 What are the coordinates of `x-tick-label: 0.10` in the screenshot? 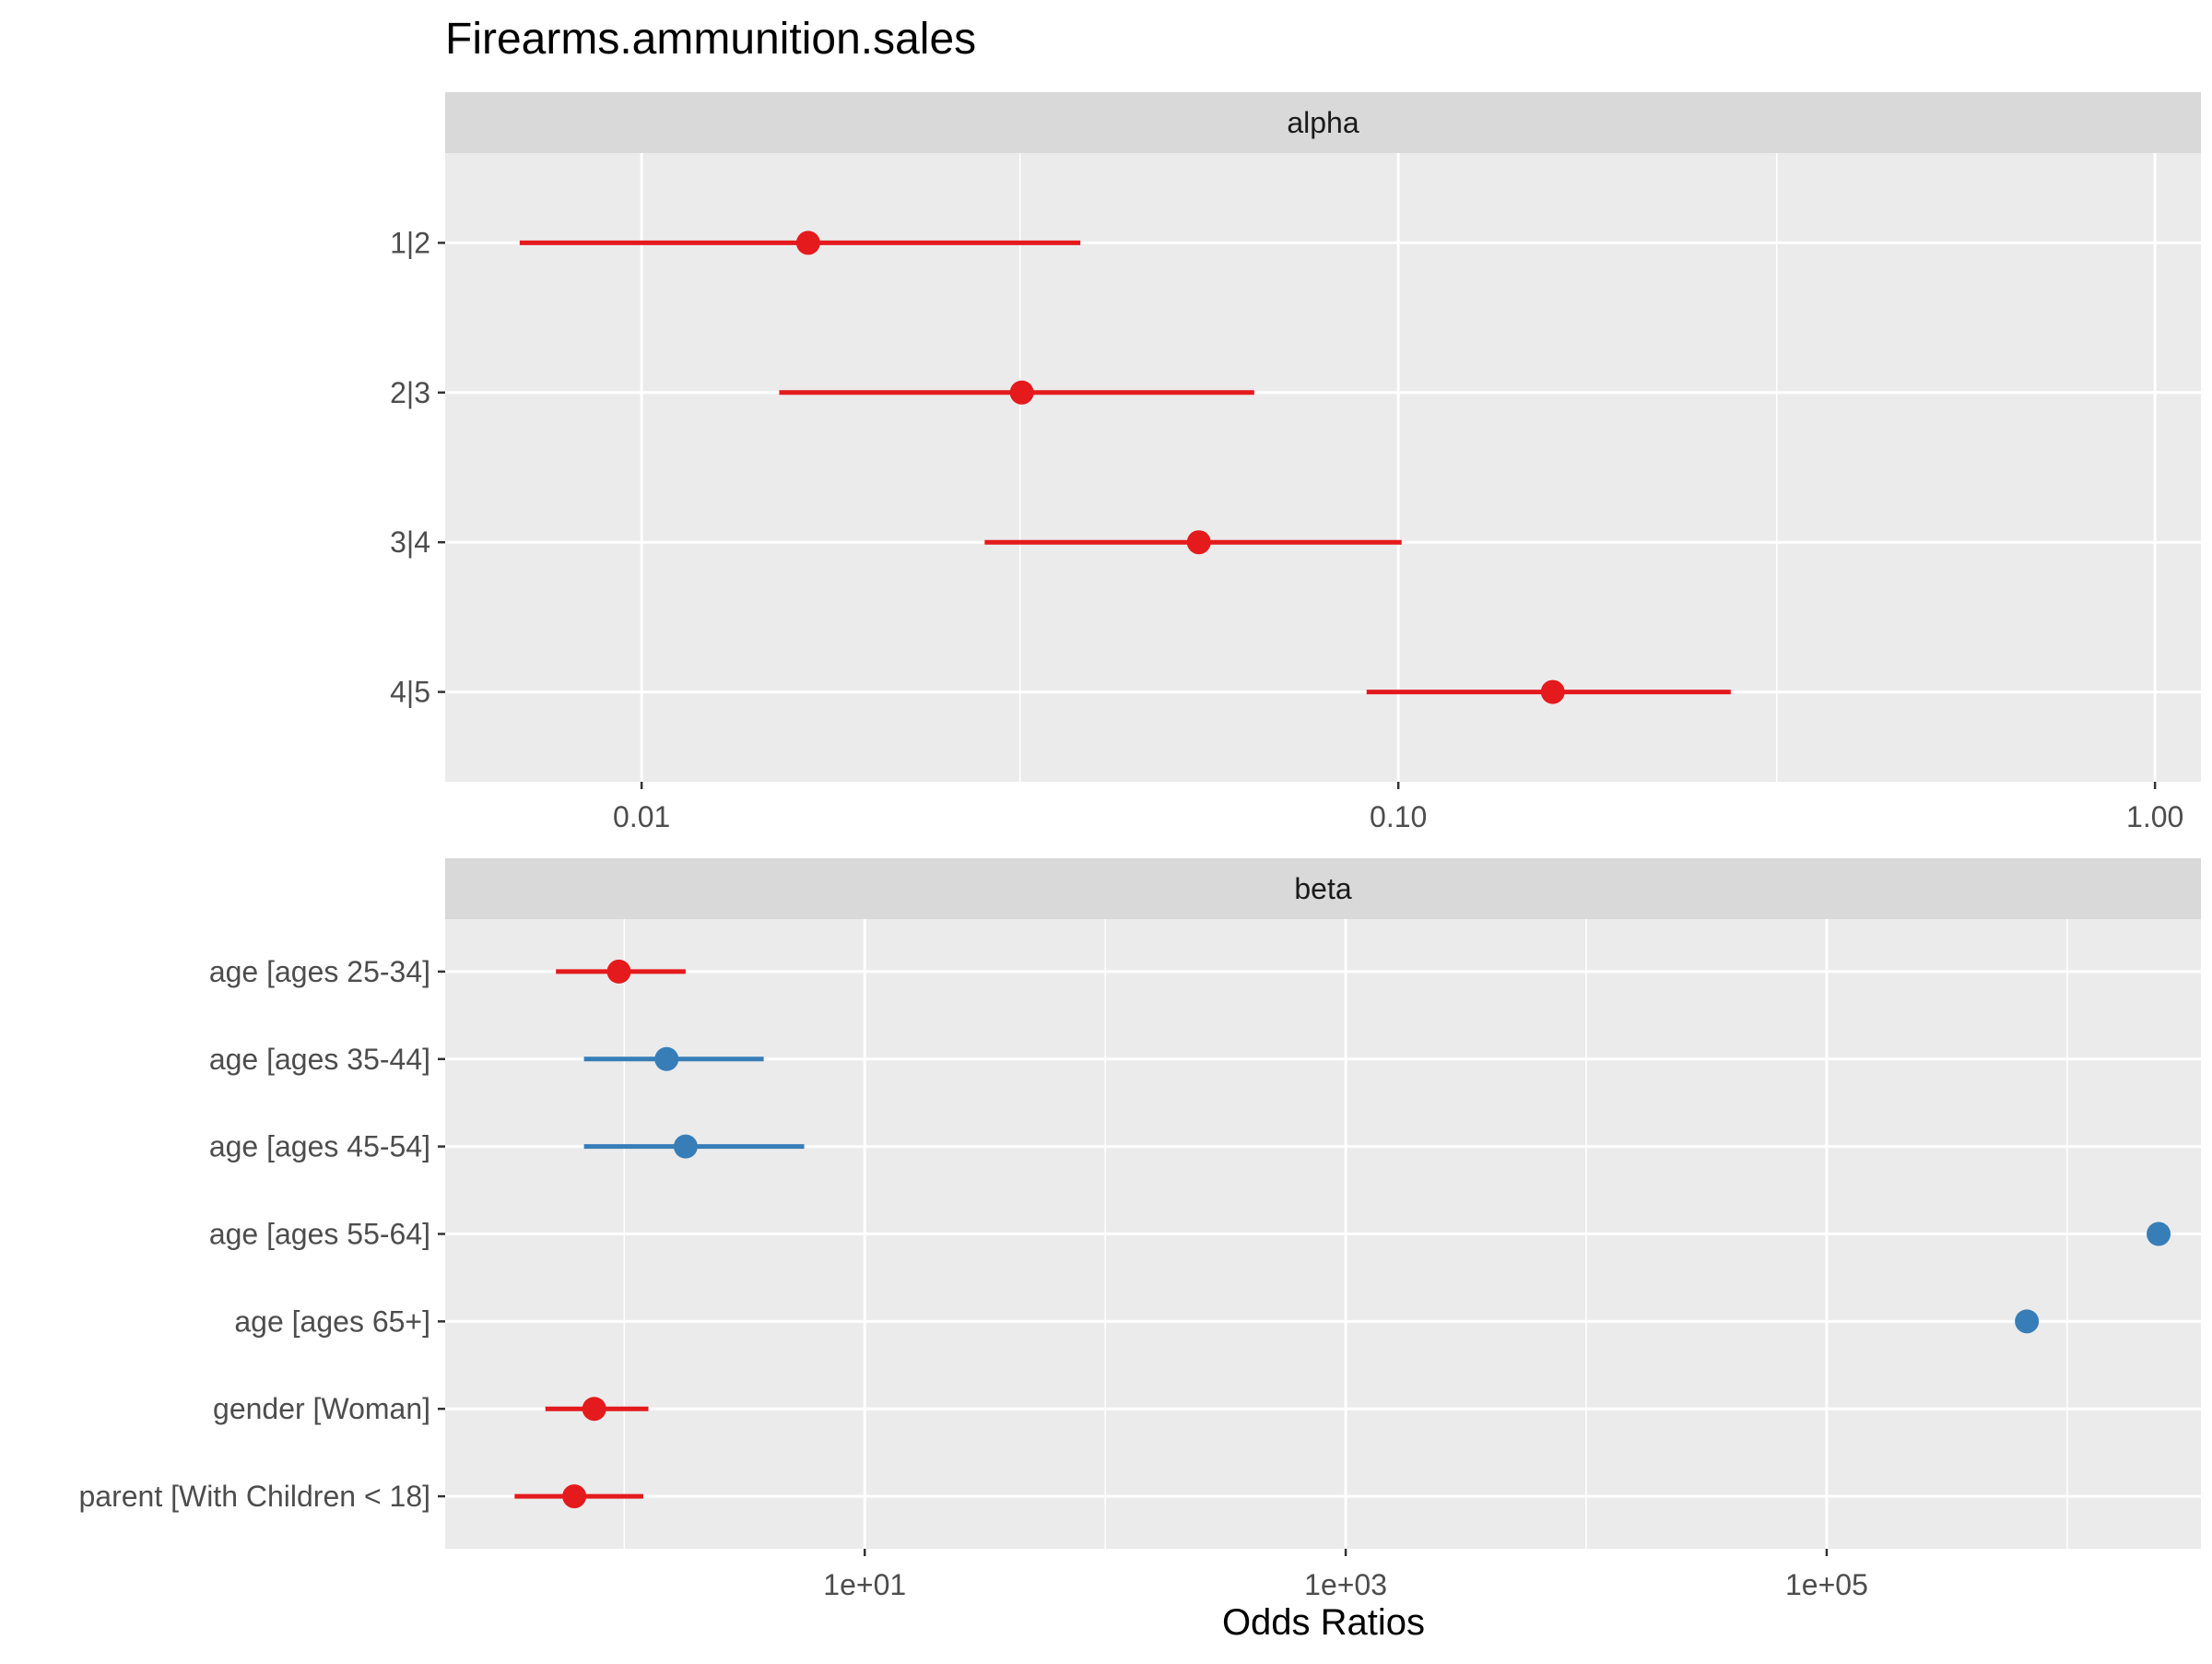 It's located at (1398, 816).